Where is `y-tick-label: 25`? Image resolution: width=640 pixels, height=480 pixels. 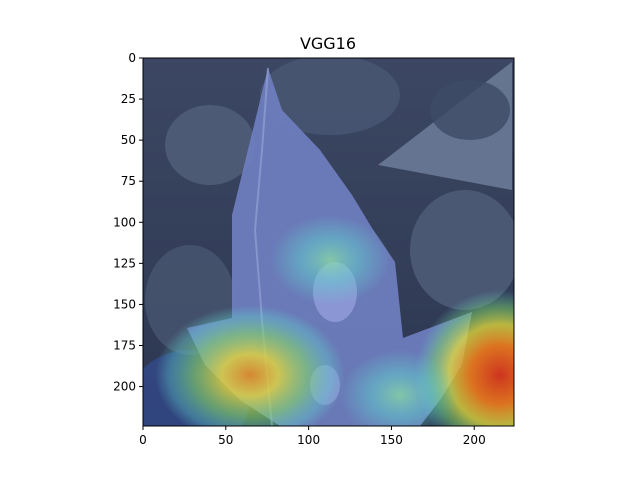 y-tick-label: 25 is located at coordinates (128, 99).